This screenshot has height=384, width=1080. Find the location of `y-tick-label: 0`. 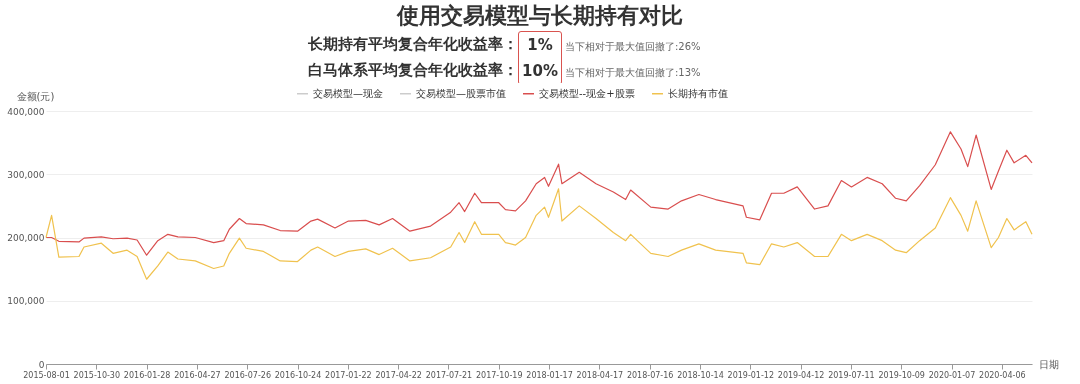

y-tick-label: 0 is located at coordinates (41, 364).